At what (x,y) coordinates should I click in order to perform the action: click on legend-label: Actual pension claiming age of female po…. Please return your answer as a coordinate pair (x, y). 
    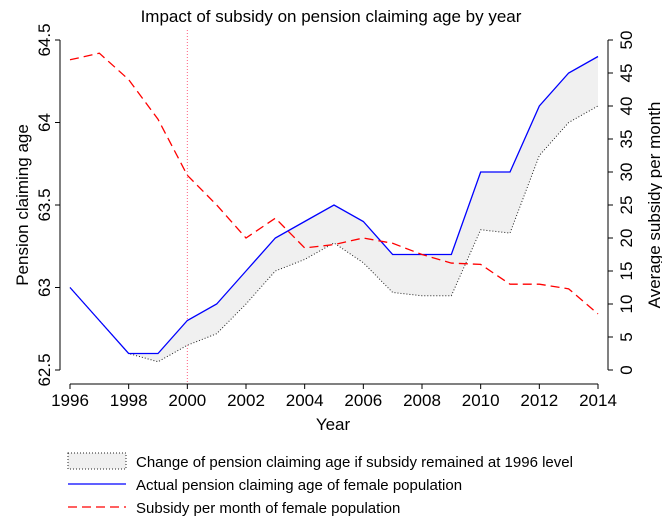
    Looking at the image, I should click on (299, 485).